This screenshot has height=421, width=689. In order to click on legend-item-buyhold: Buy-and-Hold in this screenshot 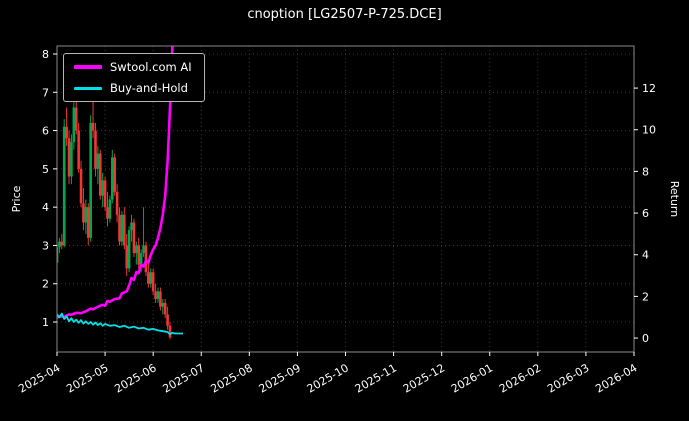, I will do `click(133, 88)`.